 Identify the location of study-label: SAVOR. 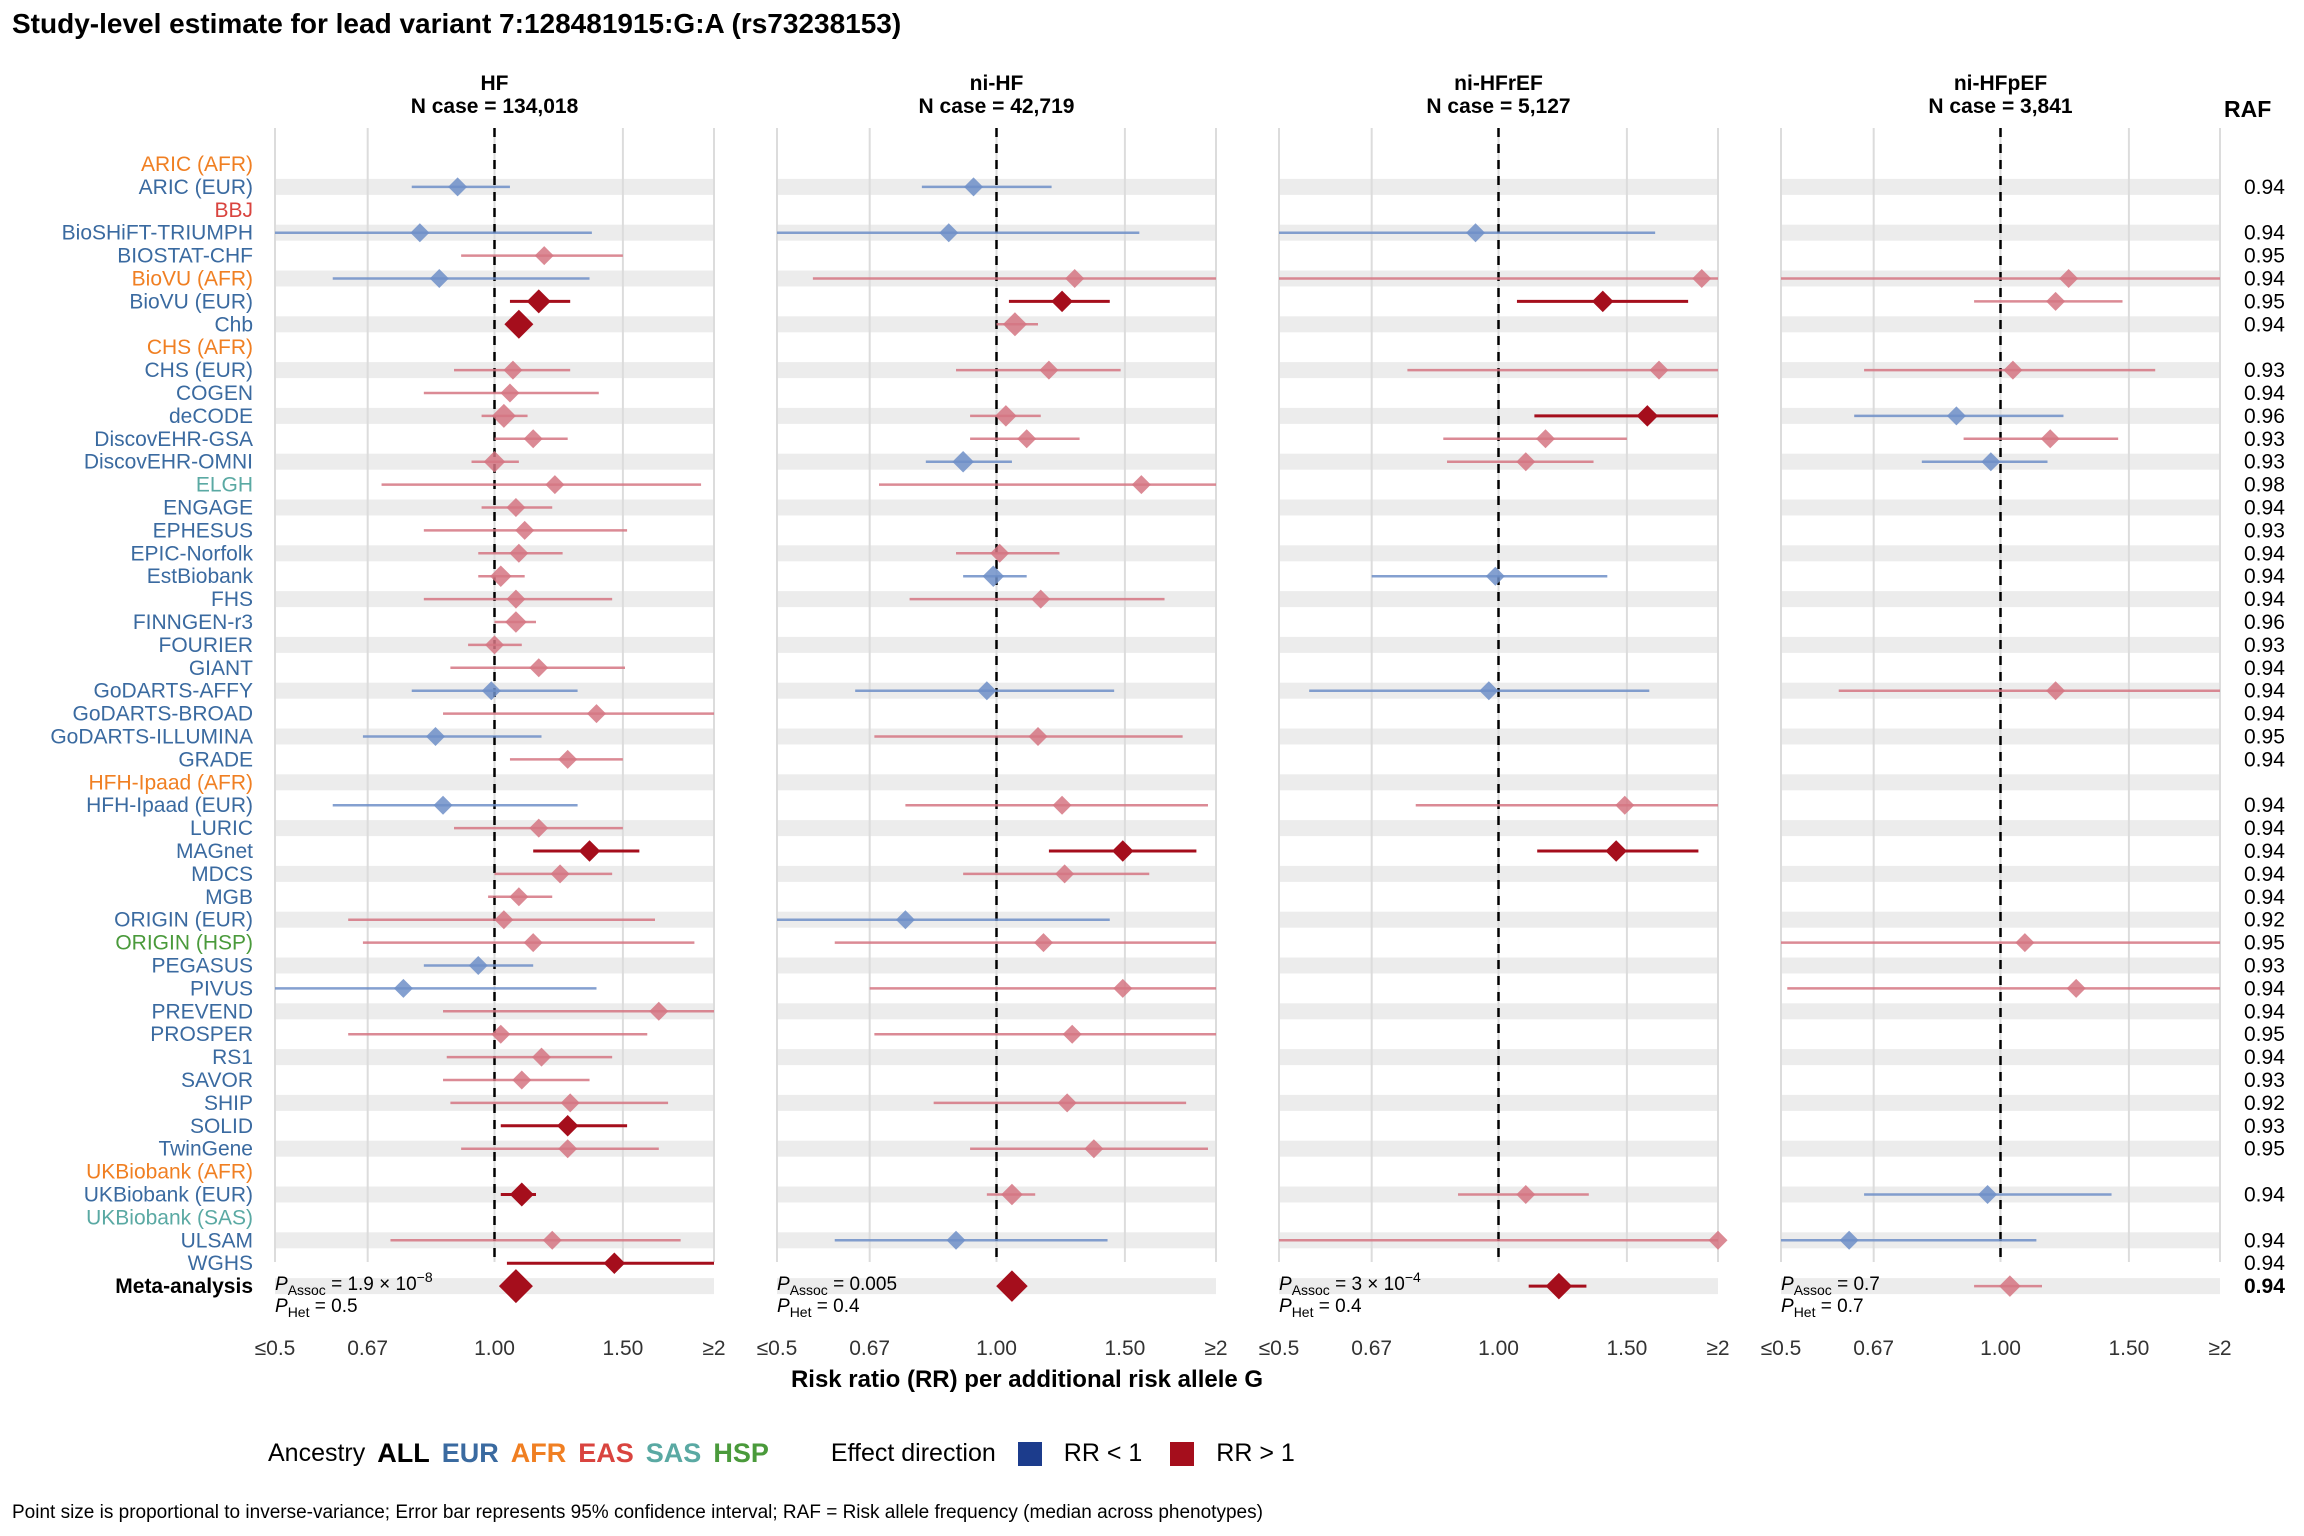
(217, 1080).